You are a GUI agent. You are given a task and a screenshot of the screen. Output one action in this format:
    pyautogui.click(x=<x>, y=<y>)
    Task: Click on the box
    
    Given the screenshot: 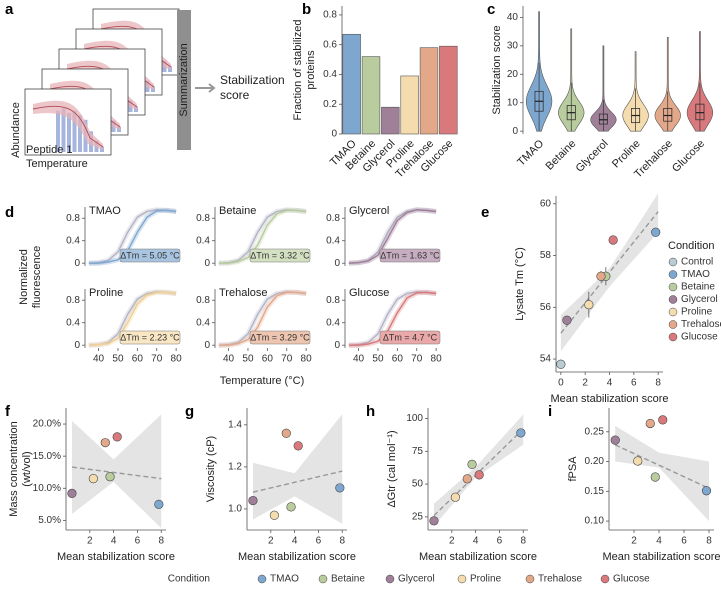 What is the action you would take?
    pyautogui.click(x=668, y=115)
    